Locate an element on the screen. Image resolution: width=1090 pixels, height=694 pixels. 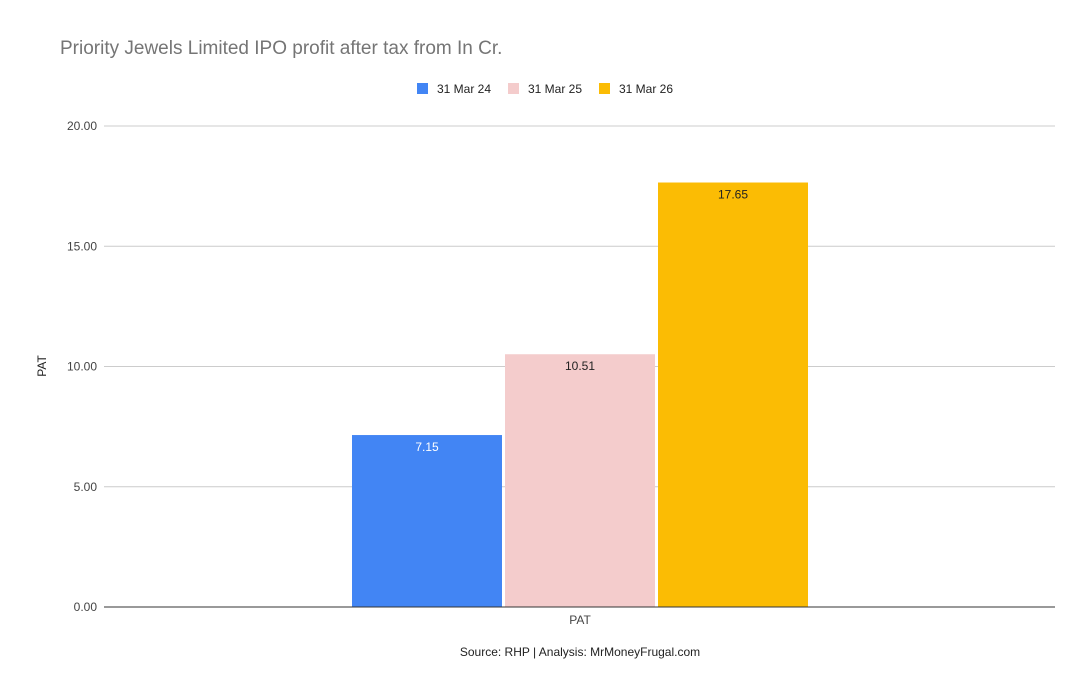
data-label: 17.65 is located at coordinates (733, 195).